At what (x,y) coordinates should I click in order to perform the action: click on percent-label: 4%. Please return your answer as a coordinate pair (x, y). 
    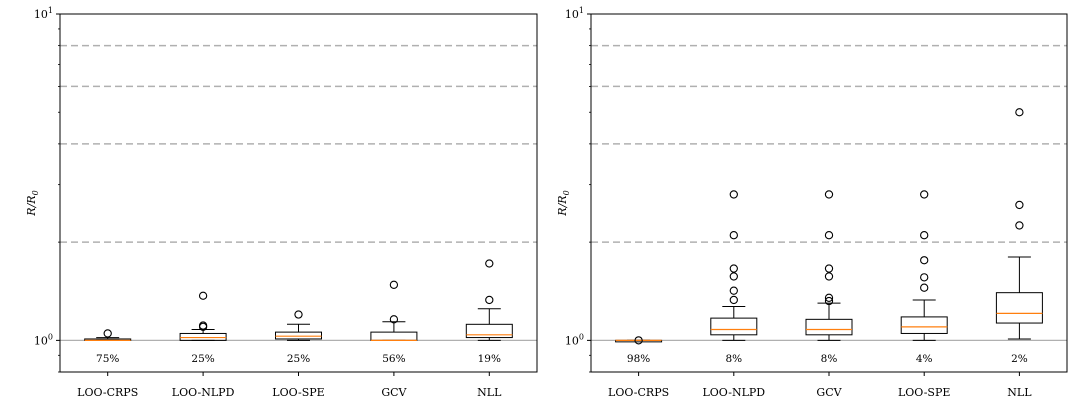
    Looking at the image, I should click on (924, 359).